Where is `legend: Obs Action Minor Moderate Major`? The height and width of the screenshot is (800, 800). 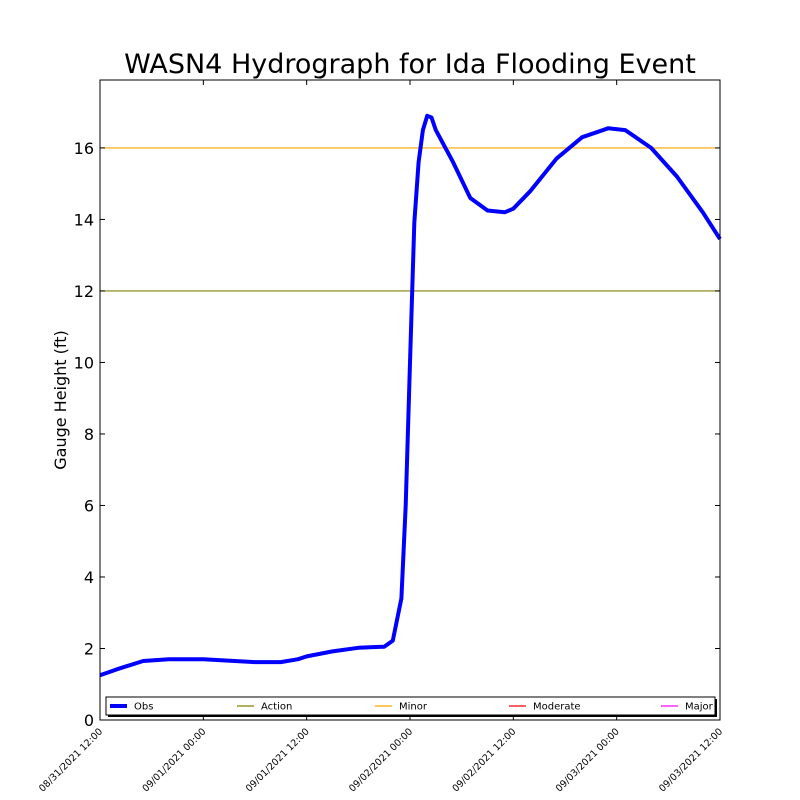
legend: Obs Action Minor Moderate Major is located at coordinates (411, 706).